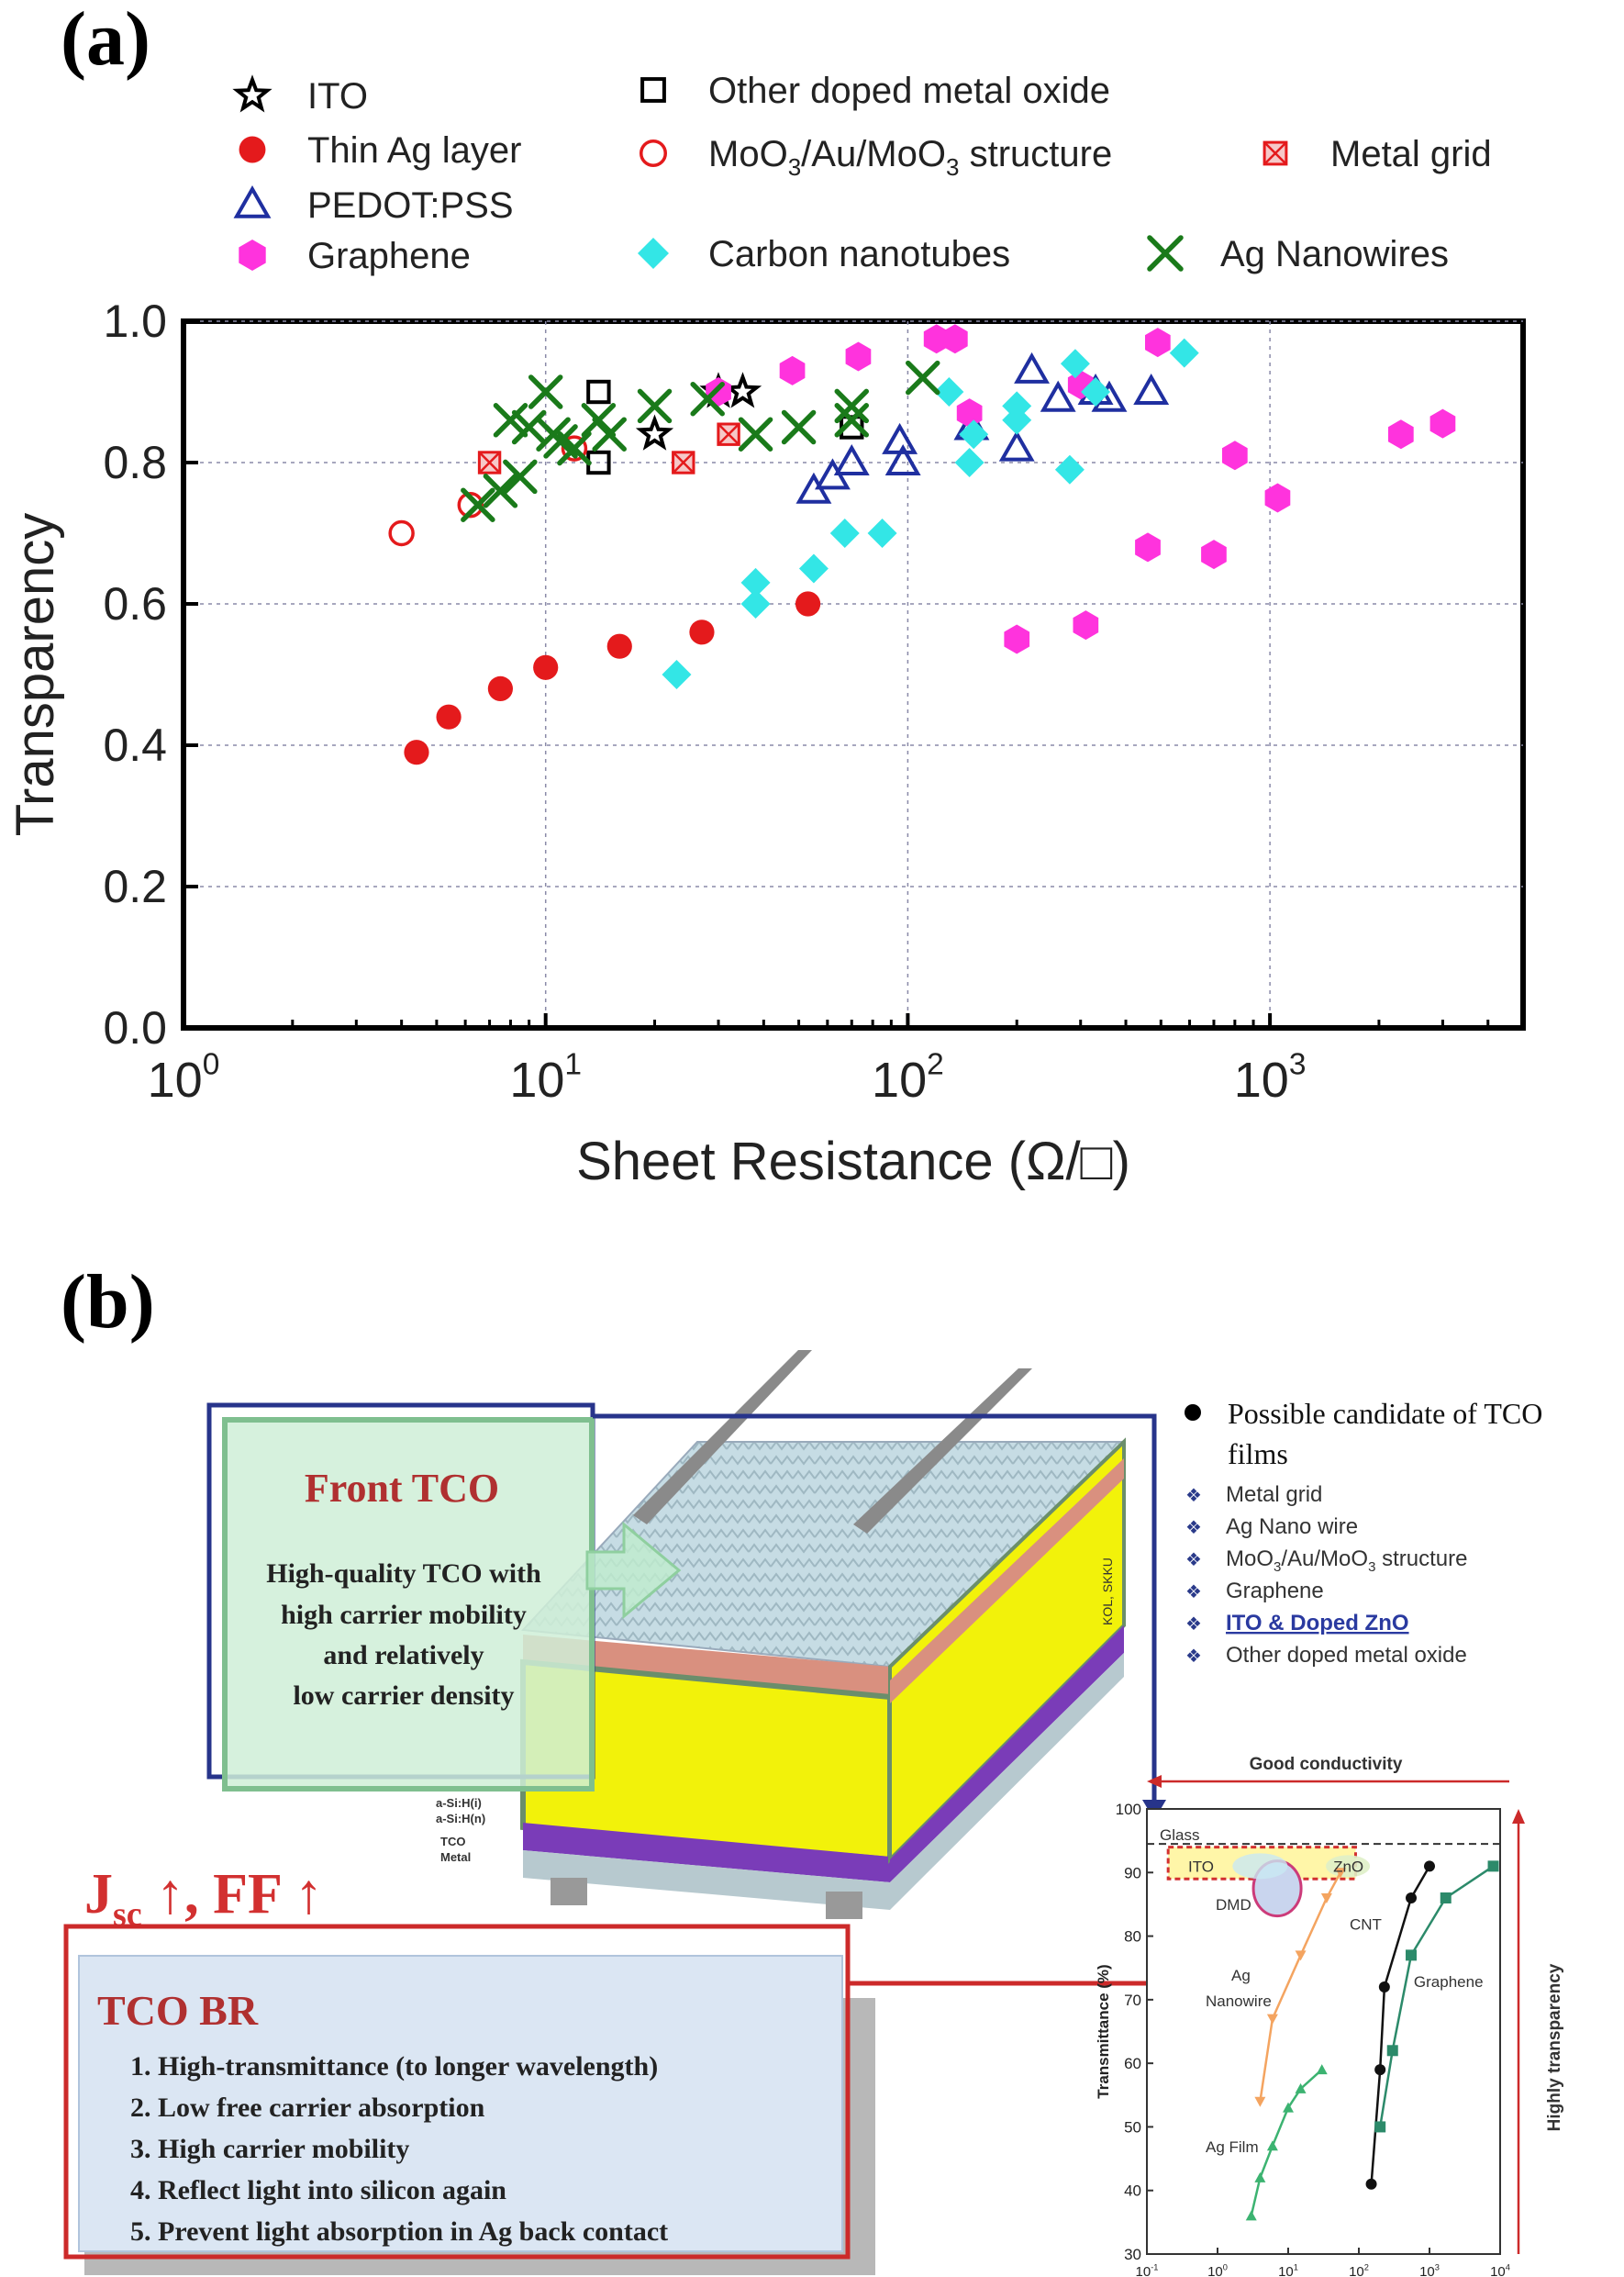 The height and width of the screenshot is (2277, 1624). Describe the element at coordinates (337, 97) in the screenshot. I see `legend-label: ITO` at that location.